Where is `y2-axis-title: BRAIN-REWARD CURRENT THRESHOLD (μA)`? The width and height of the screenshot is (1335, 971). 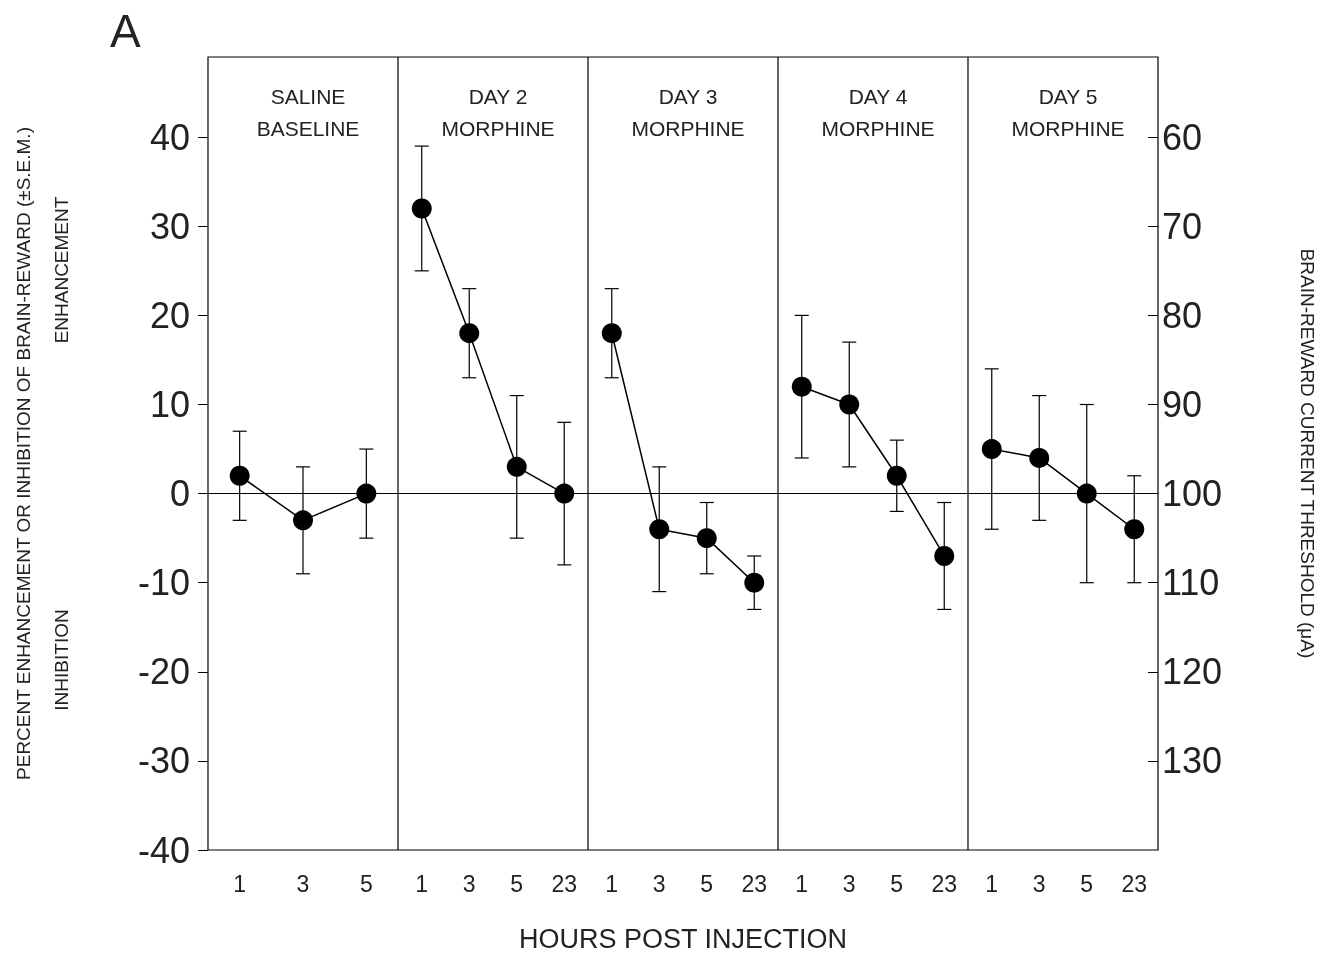 y2-axis-title: BRAIN-REWARD CURRENT THRESHOLD (μA) is located at coordinates (1307, 453).